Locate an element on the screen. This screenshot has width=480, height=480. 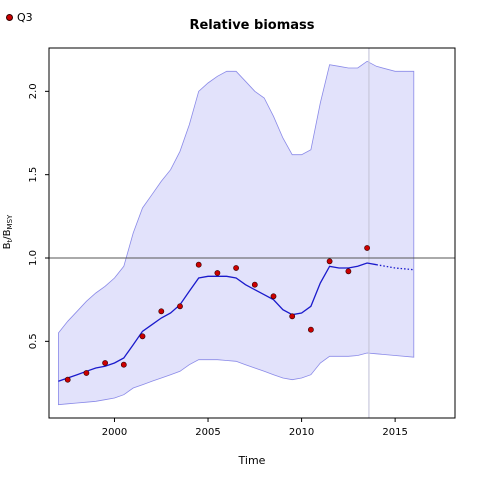
y-axis-label-sep: /B is located at coordinates (7, 234).